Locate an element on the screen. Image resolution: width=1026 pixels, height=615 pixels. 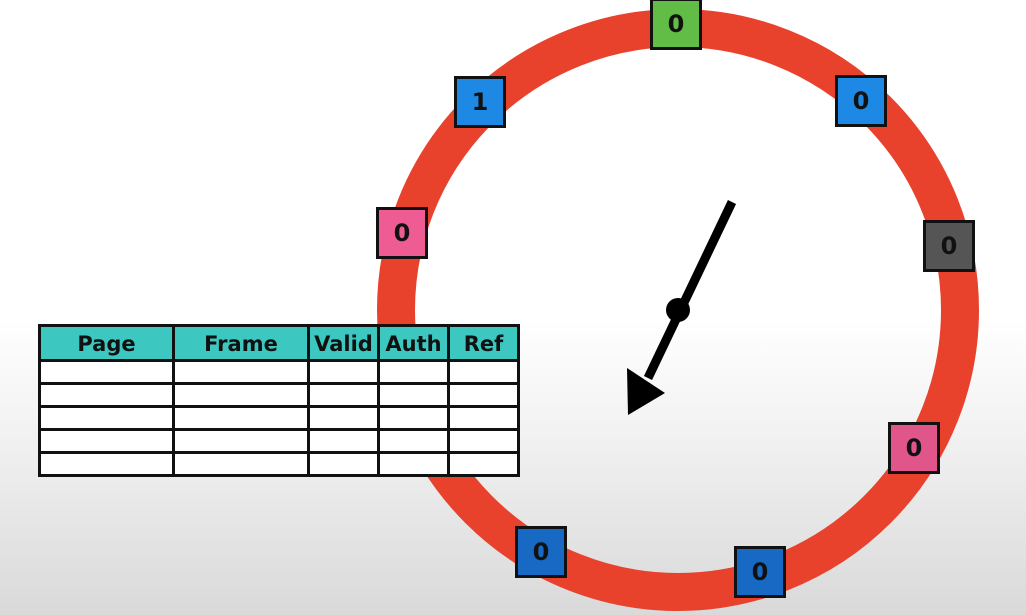
frame-box-left: 0 is located at coordinates (402, 233).